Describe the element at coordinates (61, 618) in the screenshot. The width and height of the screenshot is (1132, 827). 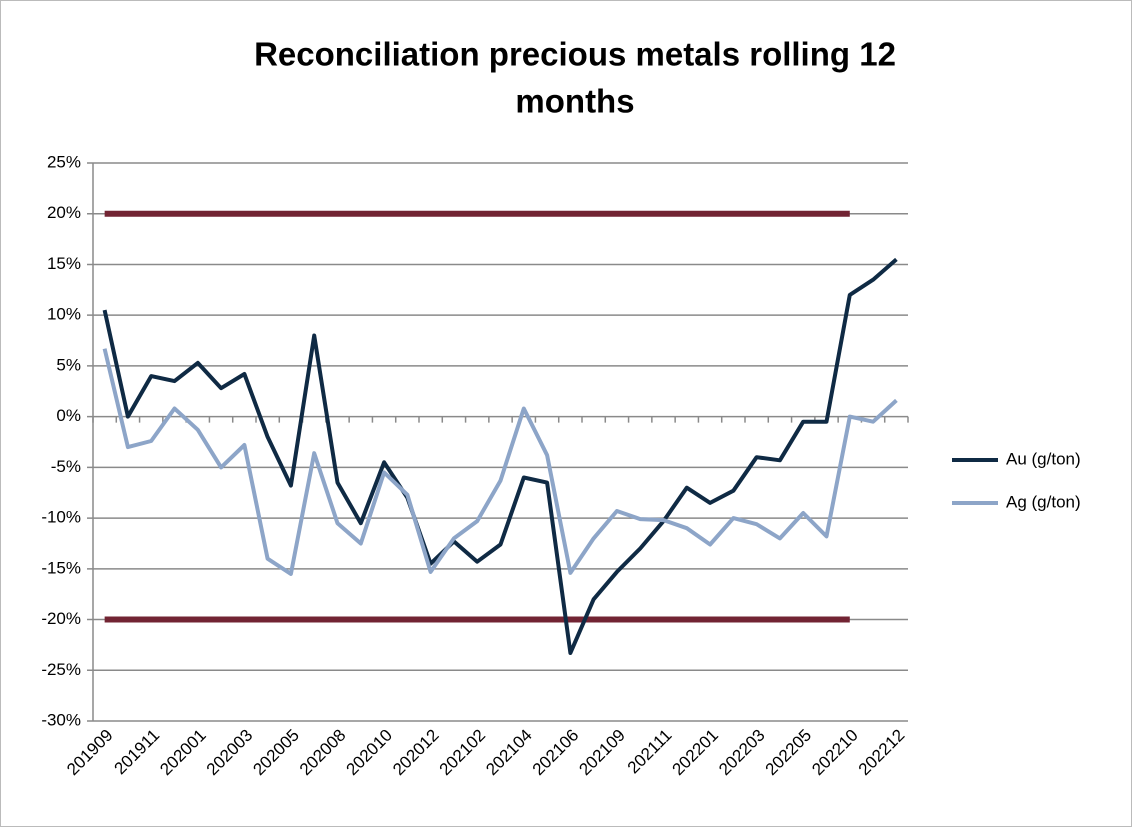
I see `y-tick-label: -20%` at that location.